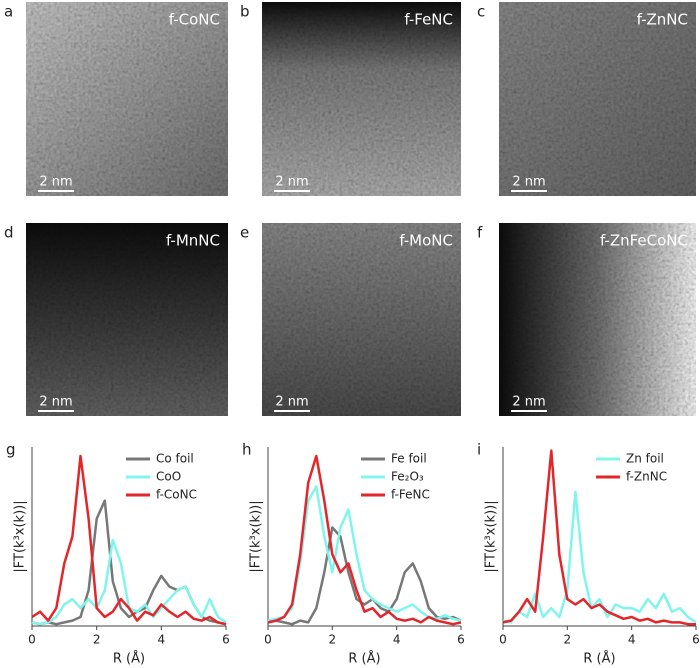 The height and width of the screenshot is (668, 700). I want to click on sample-label: f-ZnFeCoNC, so click(644, 241).